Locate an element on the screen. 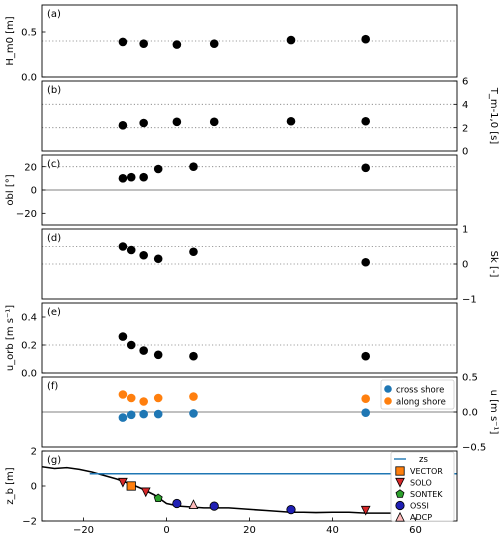 The height and width of the screenshot is (536, 500). legend-label: along shore is located at coordinates (421, 402).